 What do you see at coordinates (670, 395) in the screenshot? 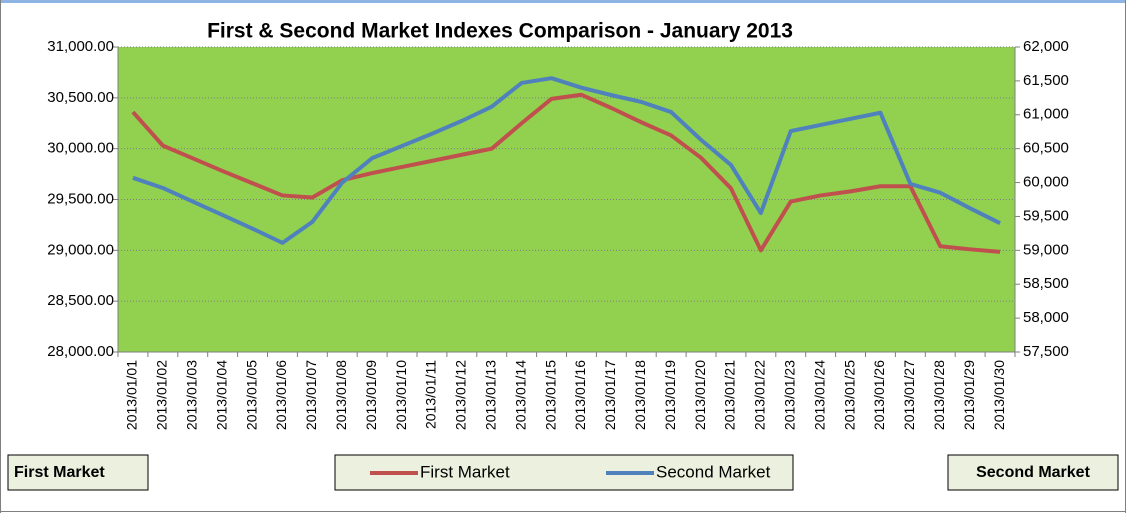
I see `x-tick-label: 2013/01/19` at bounding box center [670, 395].